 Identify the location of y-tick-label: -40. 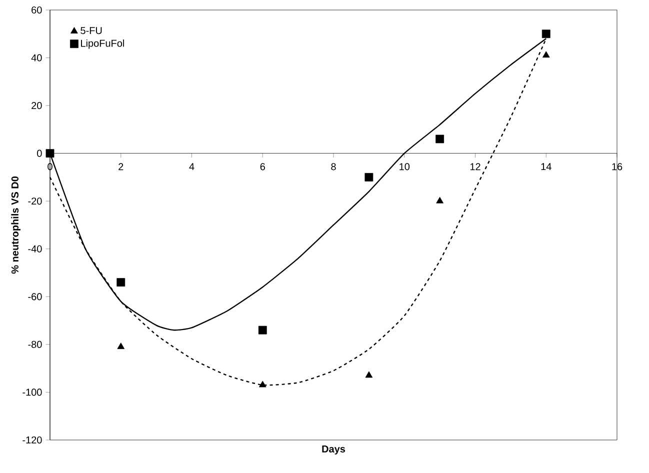
(35, 248).